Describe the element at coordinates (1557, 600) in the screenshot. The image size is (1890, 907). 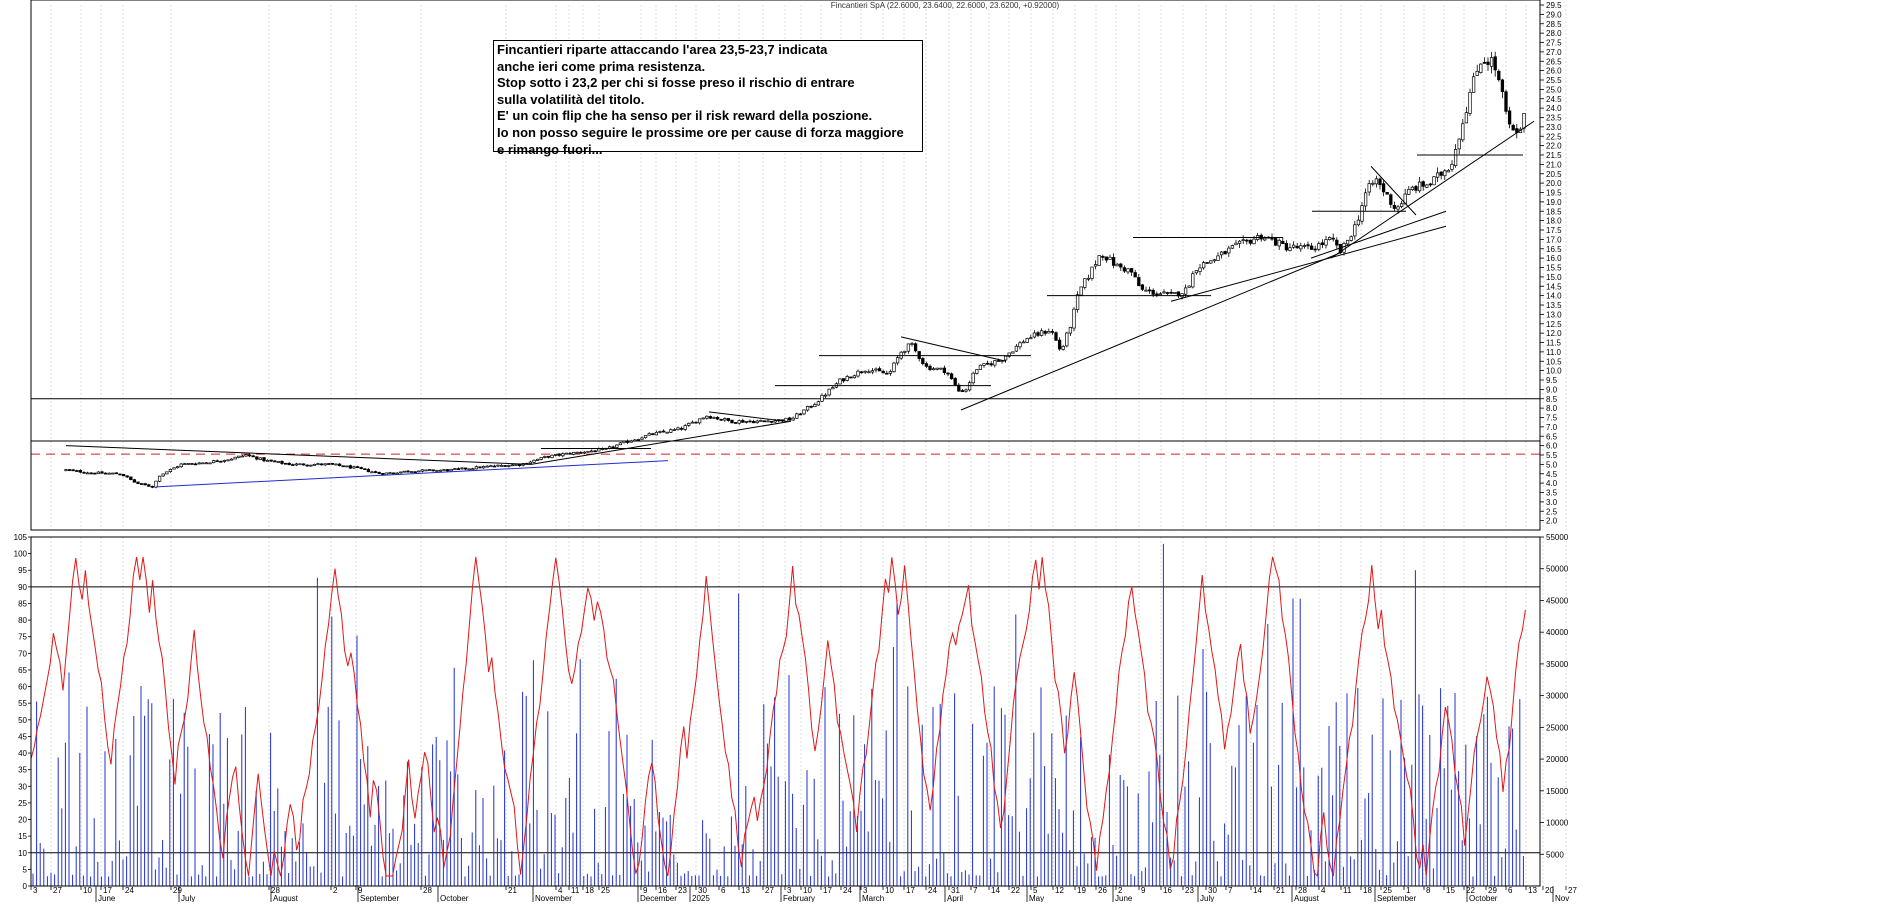
I see `volume-ytick-label: 45000` at that location.